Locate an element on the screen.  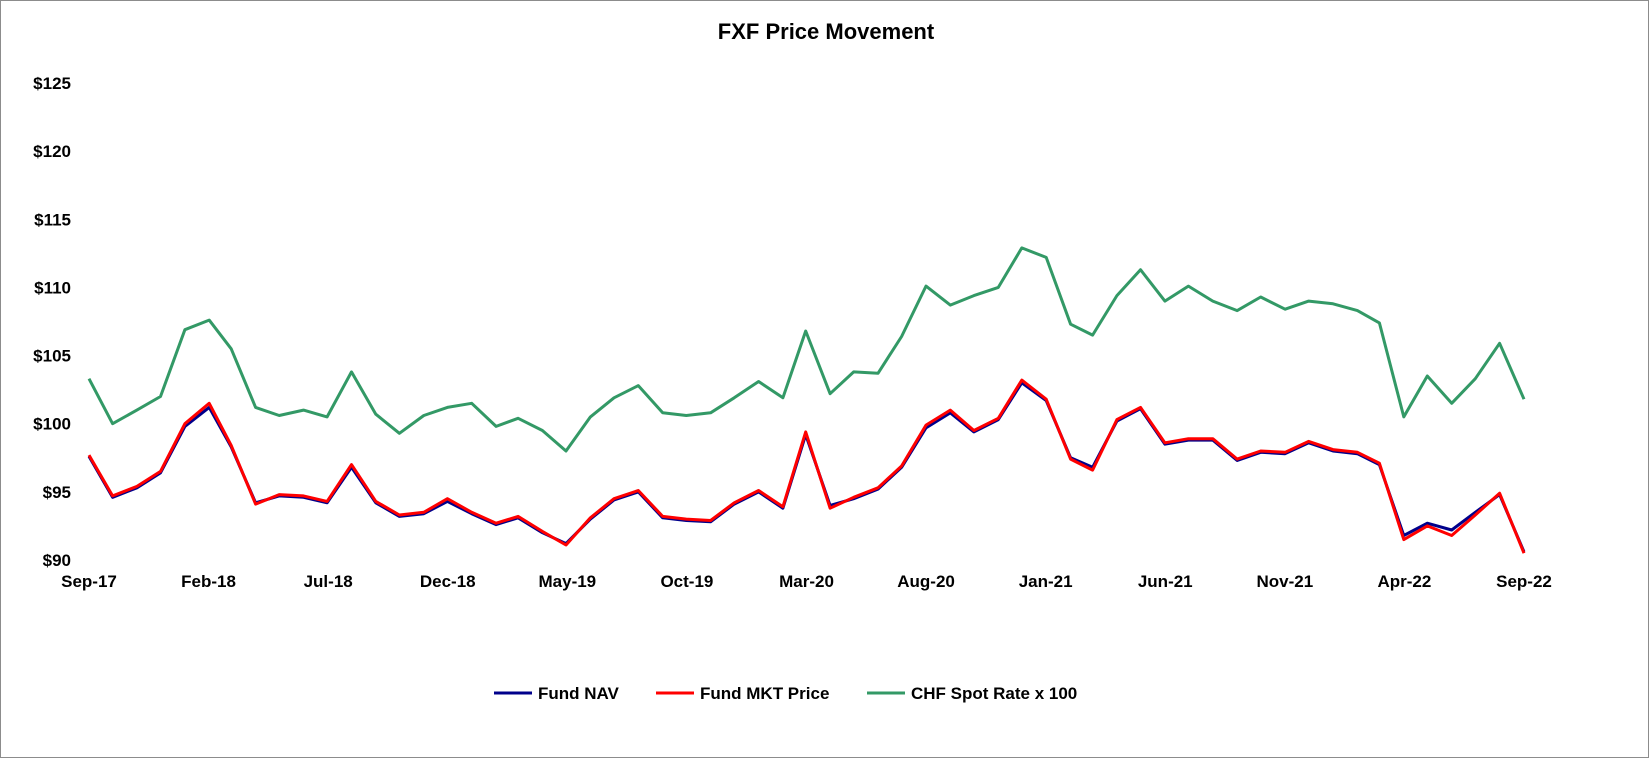
y-tick-label: $90 is located at coordinates (57, 560).